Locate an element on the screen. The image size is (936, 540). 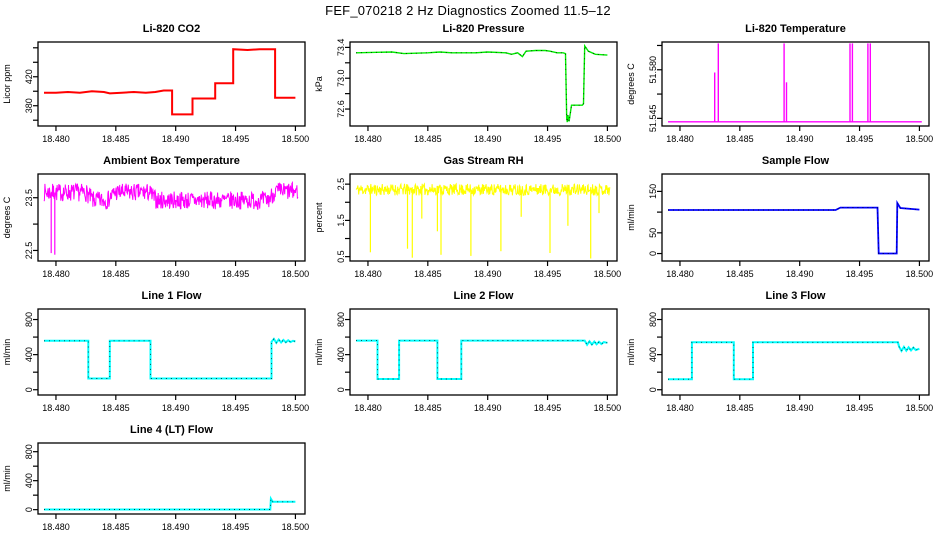
y-tick-label: 420 is located at coordinates (29, 76).